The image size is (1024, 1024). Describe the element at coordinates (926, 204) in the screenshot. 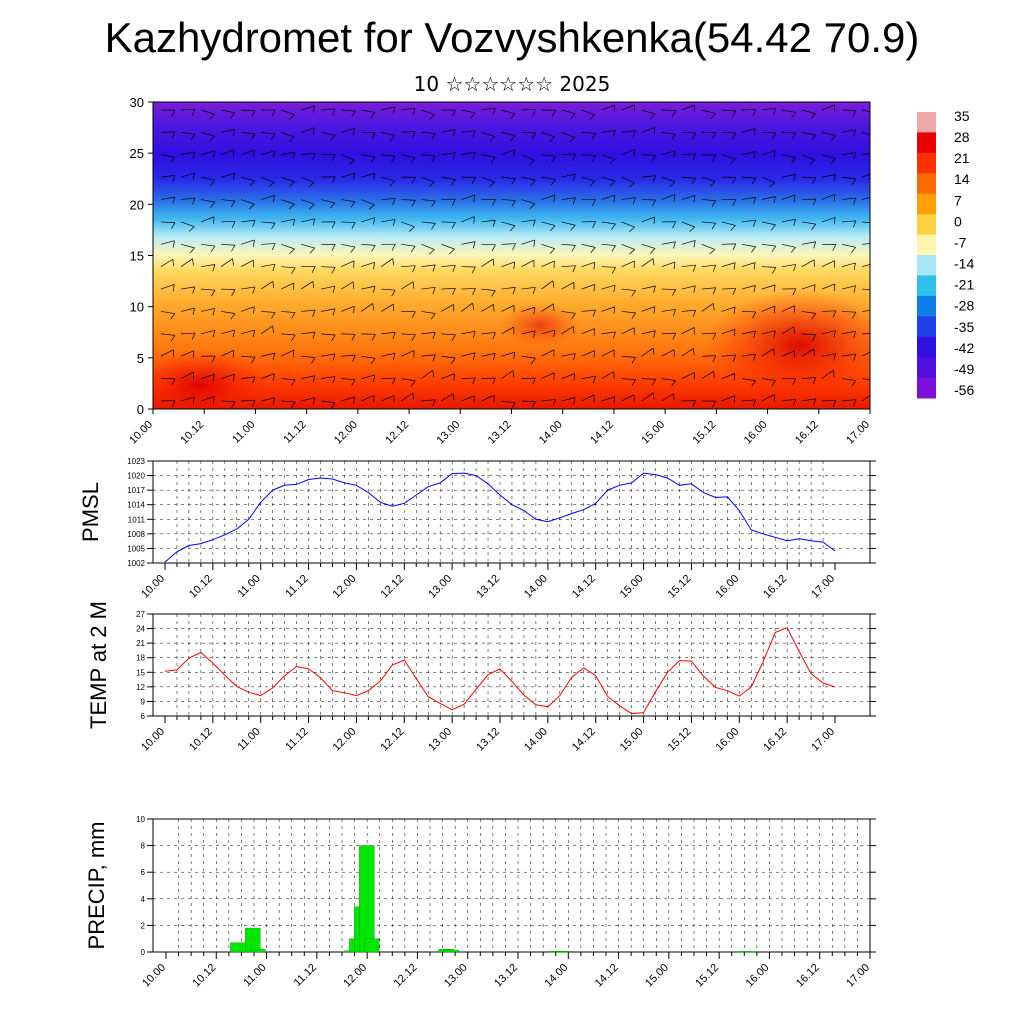

I see `colorbar-swatch` at that location.